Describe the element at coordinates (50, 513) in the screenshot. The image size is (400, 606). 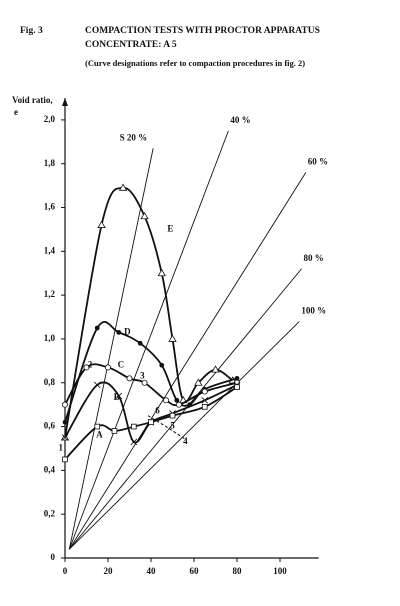
I see `y-tick-label: 0,2` at that location.